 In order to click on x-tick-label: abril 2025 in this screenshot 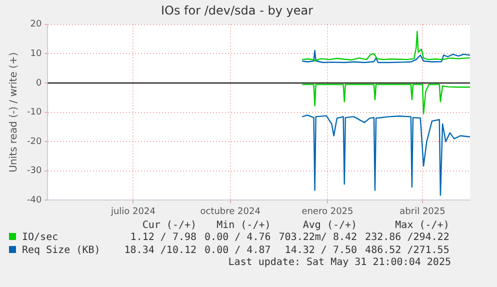, I will do `click(423, 211)`.